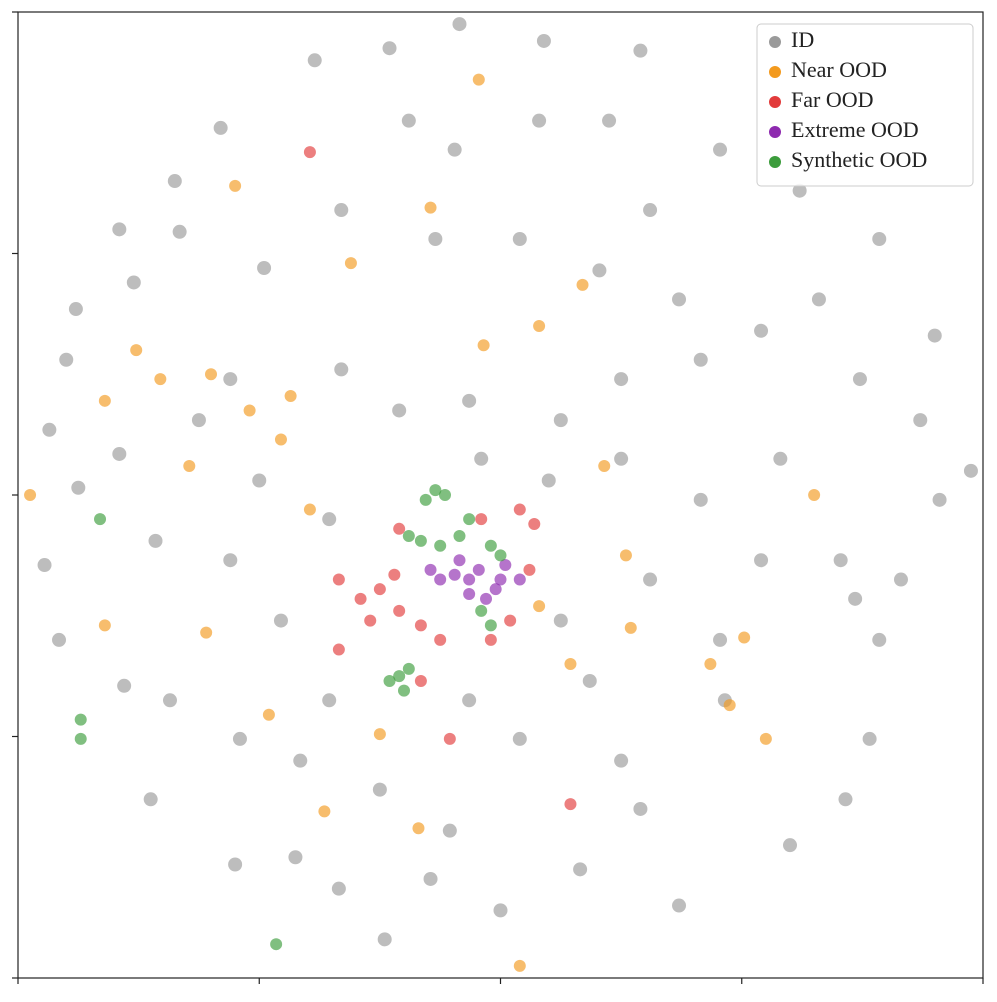 The height and width of the screenshot is (1002, 997). I want to click on legend-label: ID, so click(802, 39).